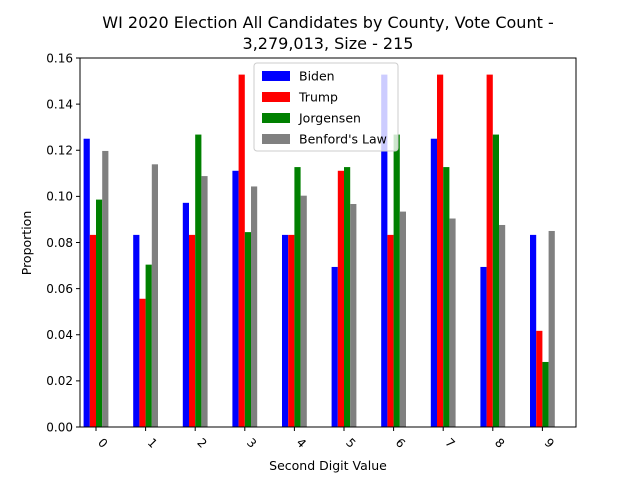  I want to click on y-tick-label: 0.00, so click(59, 427).